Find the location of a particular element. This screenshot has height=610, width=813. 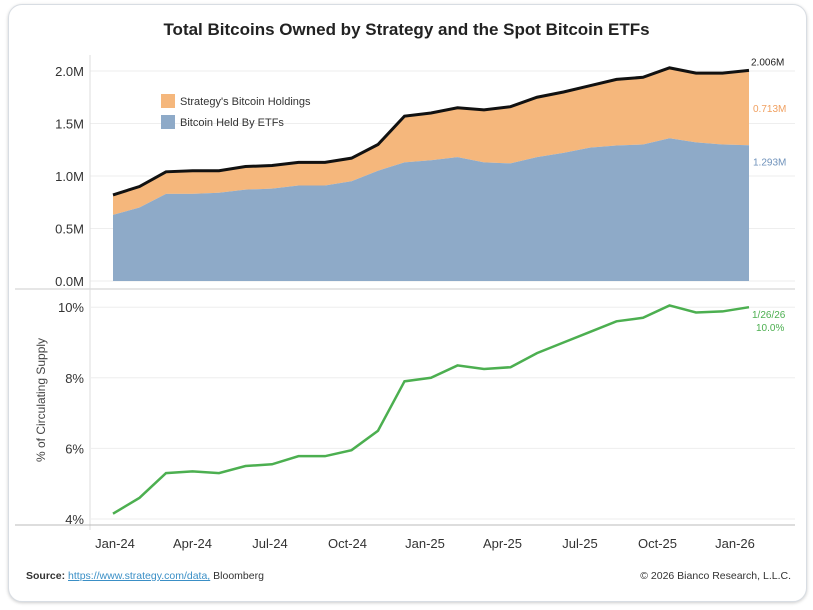

end-label-date: 1/26/26 is located at coordinates (769, 315).